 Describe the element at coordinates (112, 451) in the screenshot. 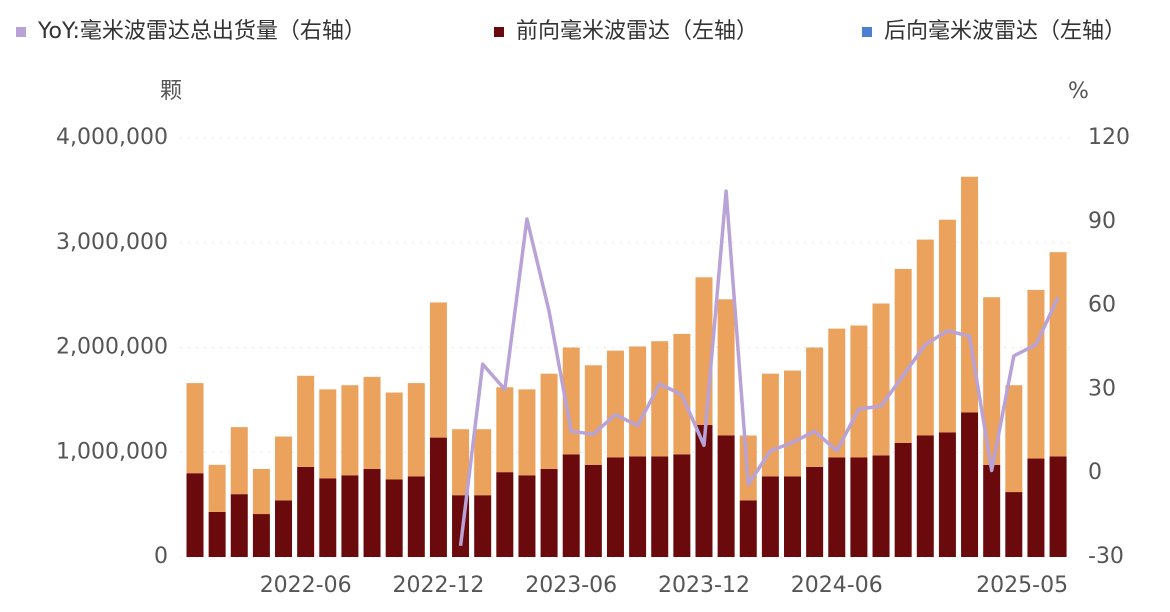

I see `y-tick-label: 1,000,000` at that location.